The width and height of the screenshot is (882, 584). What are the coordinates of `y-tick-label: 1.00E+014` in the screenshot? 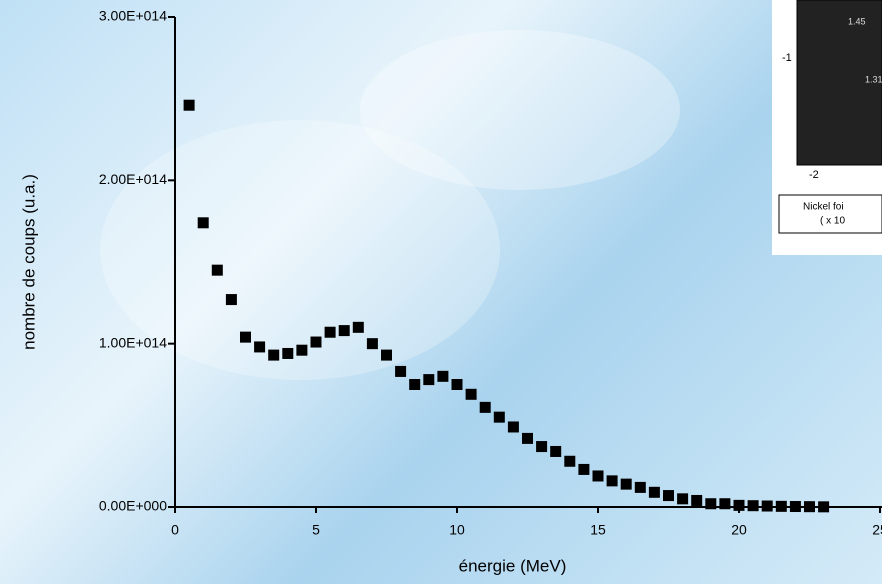 It's located at (133, 342).